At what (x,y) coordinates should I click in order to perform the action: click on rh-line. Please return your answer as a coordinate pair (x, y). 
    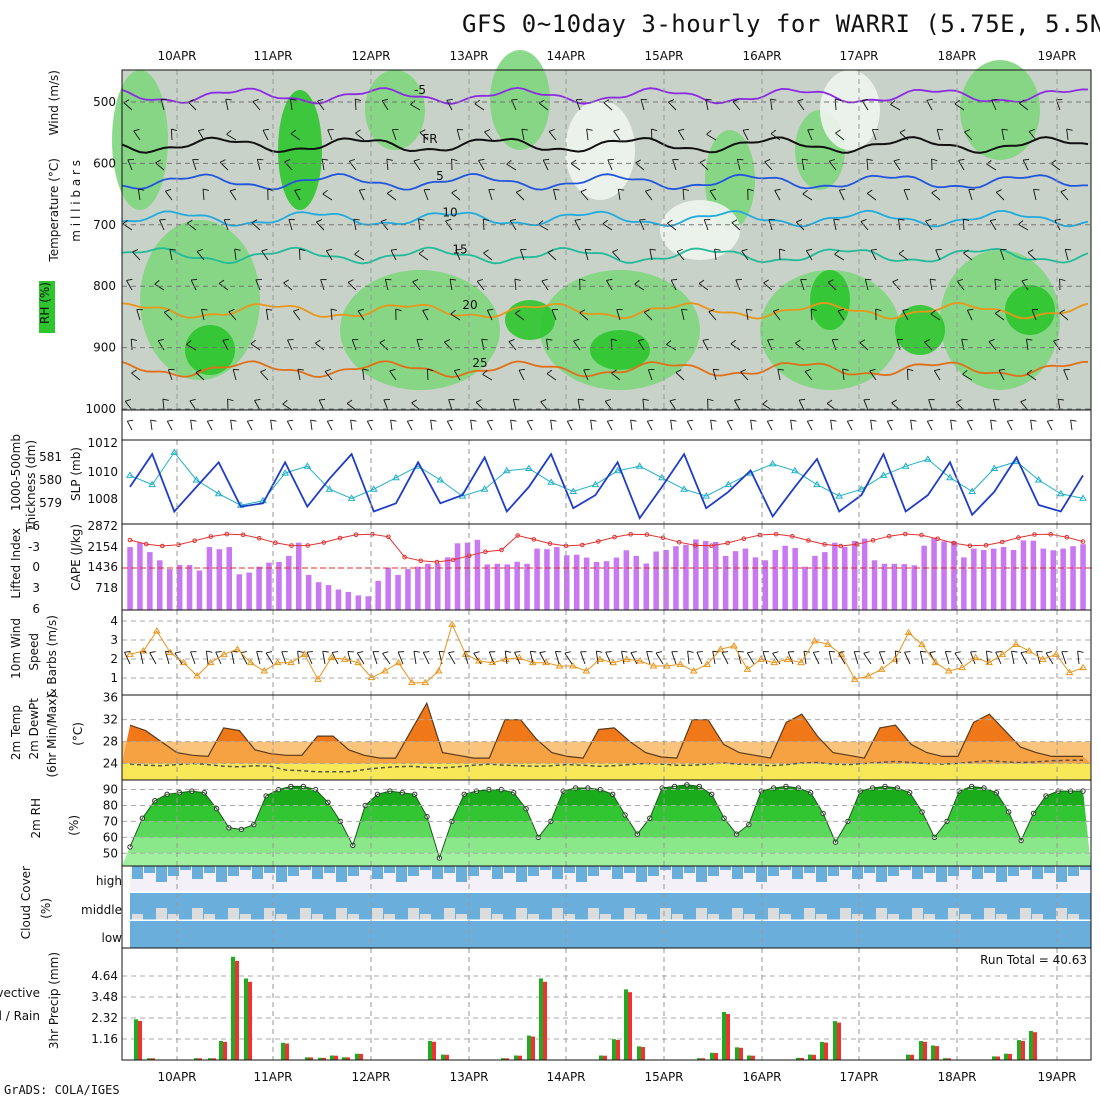
    Looking at the image, I should click on (606, 822).